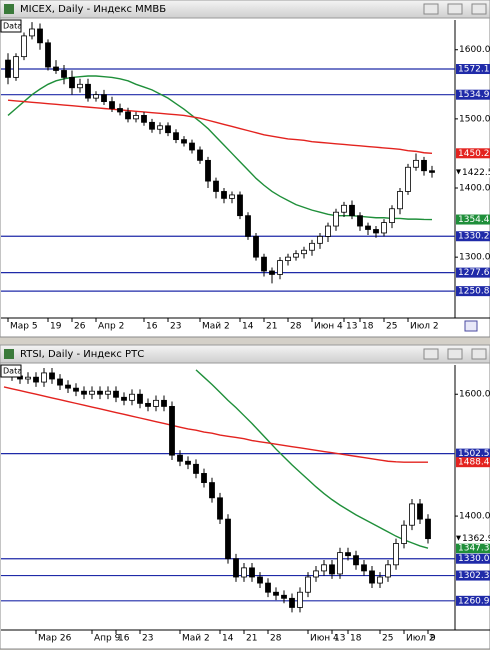 This screenshot has height=650, width=490. Describe the element at coordinates (80, 327) in the screenshot. I see `x-tick-label: 26` at that location.